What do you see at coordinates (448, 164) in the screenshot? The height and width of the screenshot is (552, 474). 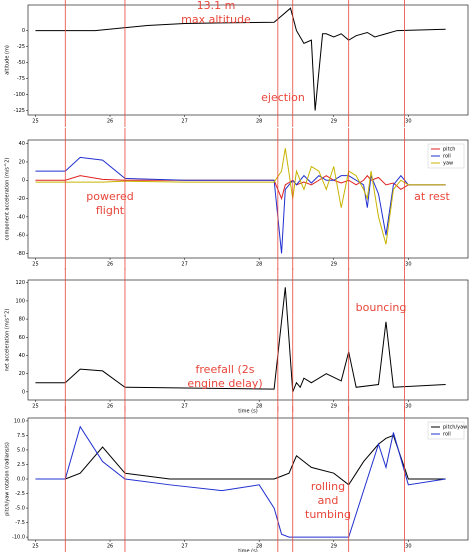 I see `legend-label: yaw` at bounding box center [448, 164].